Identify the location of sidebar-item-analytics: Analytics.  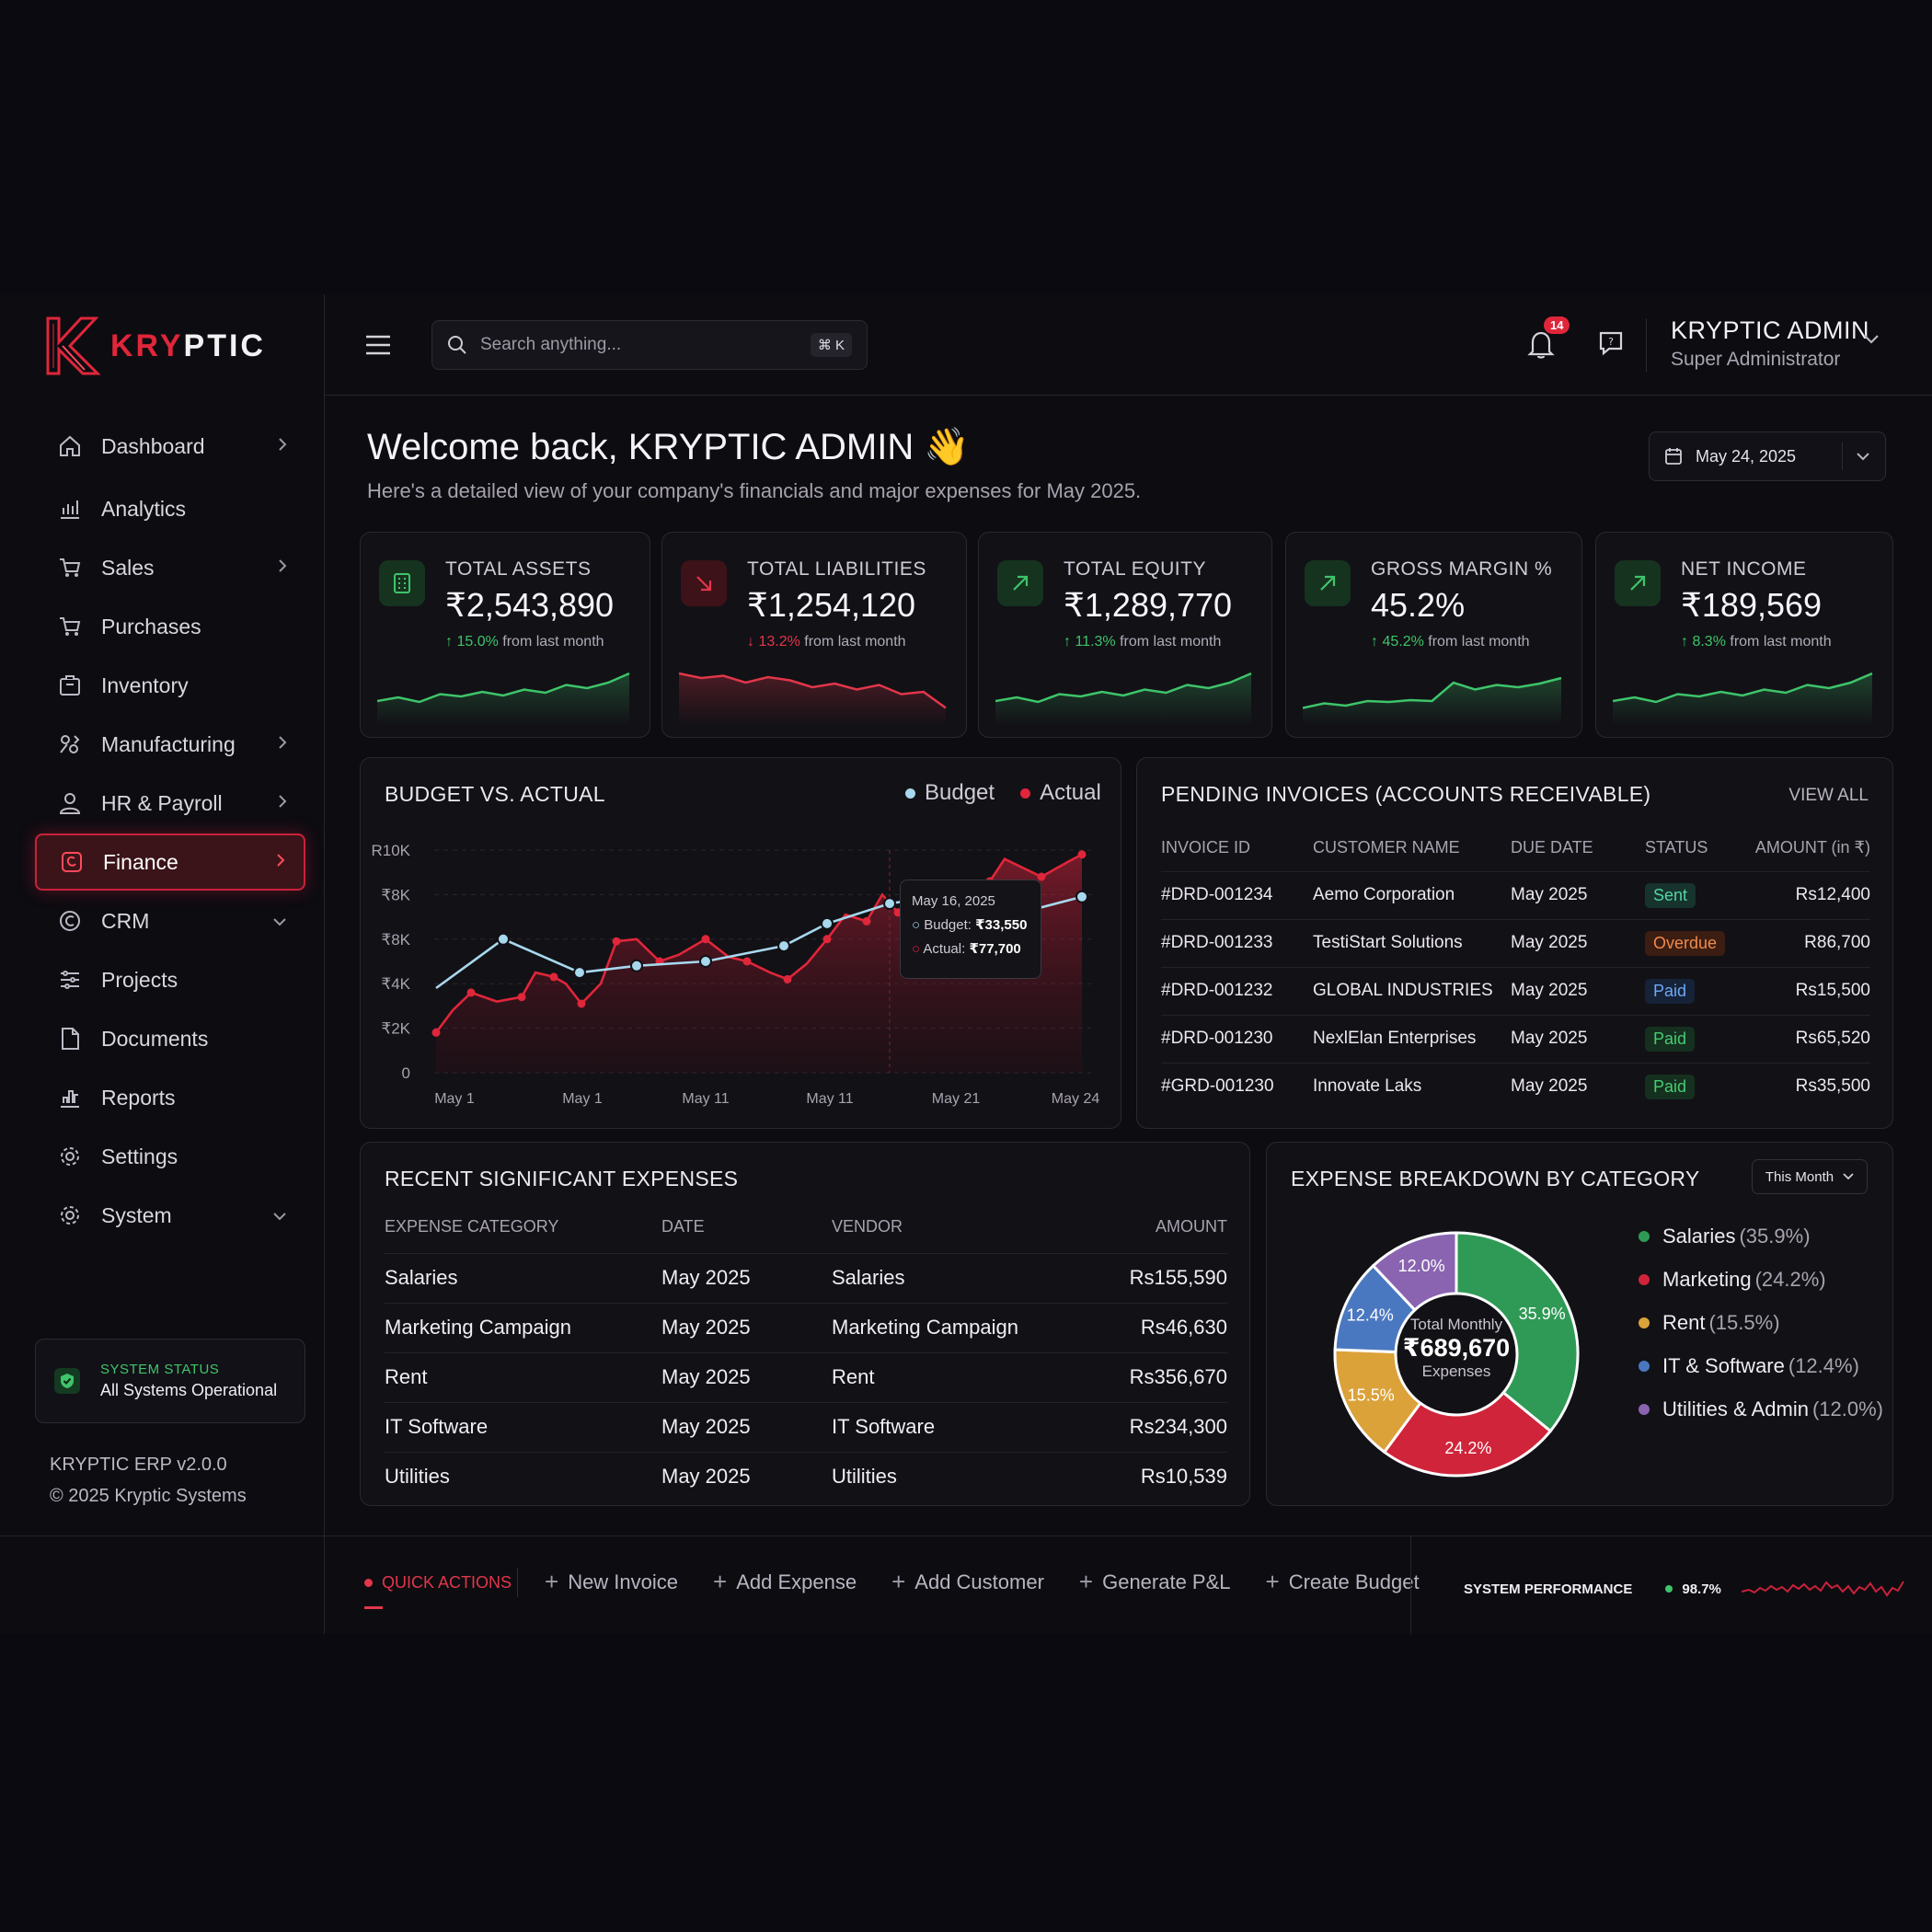
(170, 508).